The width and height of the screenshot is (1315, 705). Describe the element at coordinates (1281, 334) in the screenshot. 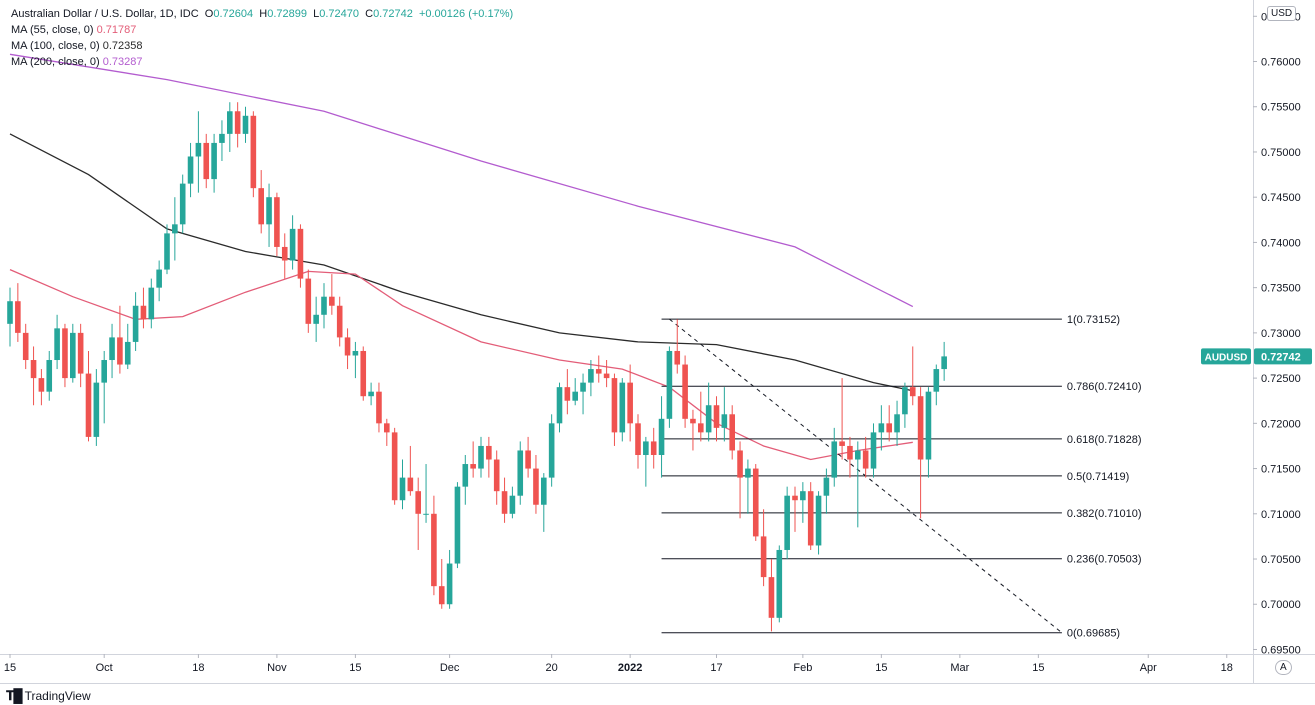

I see `price-tick-label: 0.73000` at that location.